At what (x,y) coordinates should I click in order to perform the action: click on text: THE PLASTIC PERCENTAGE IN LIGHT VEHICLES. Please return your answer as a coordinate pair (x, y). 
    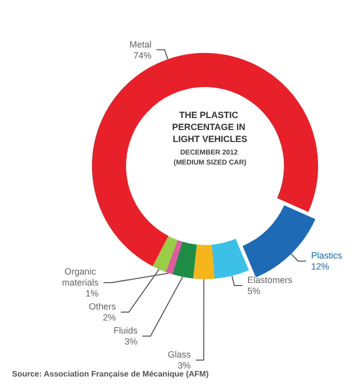
    Looking at the image, I should click on (210, 127).